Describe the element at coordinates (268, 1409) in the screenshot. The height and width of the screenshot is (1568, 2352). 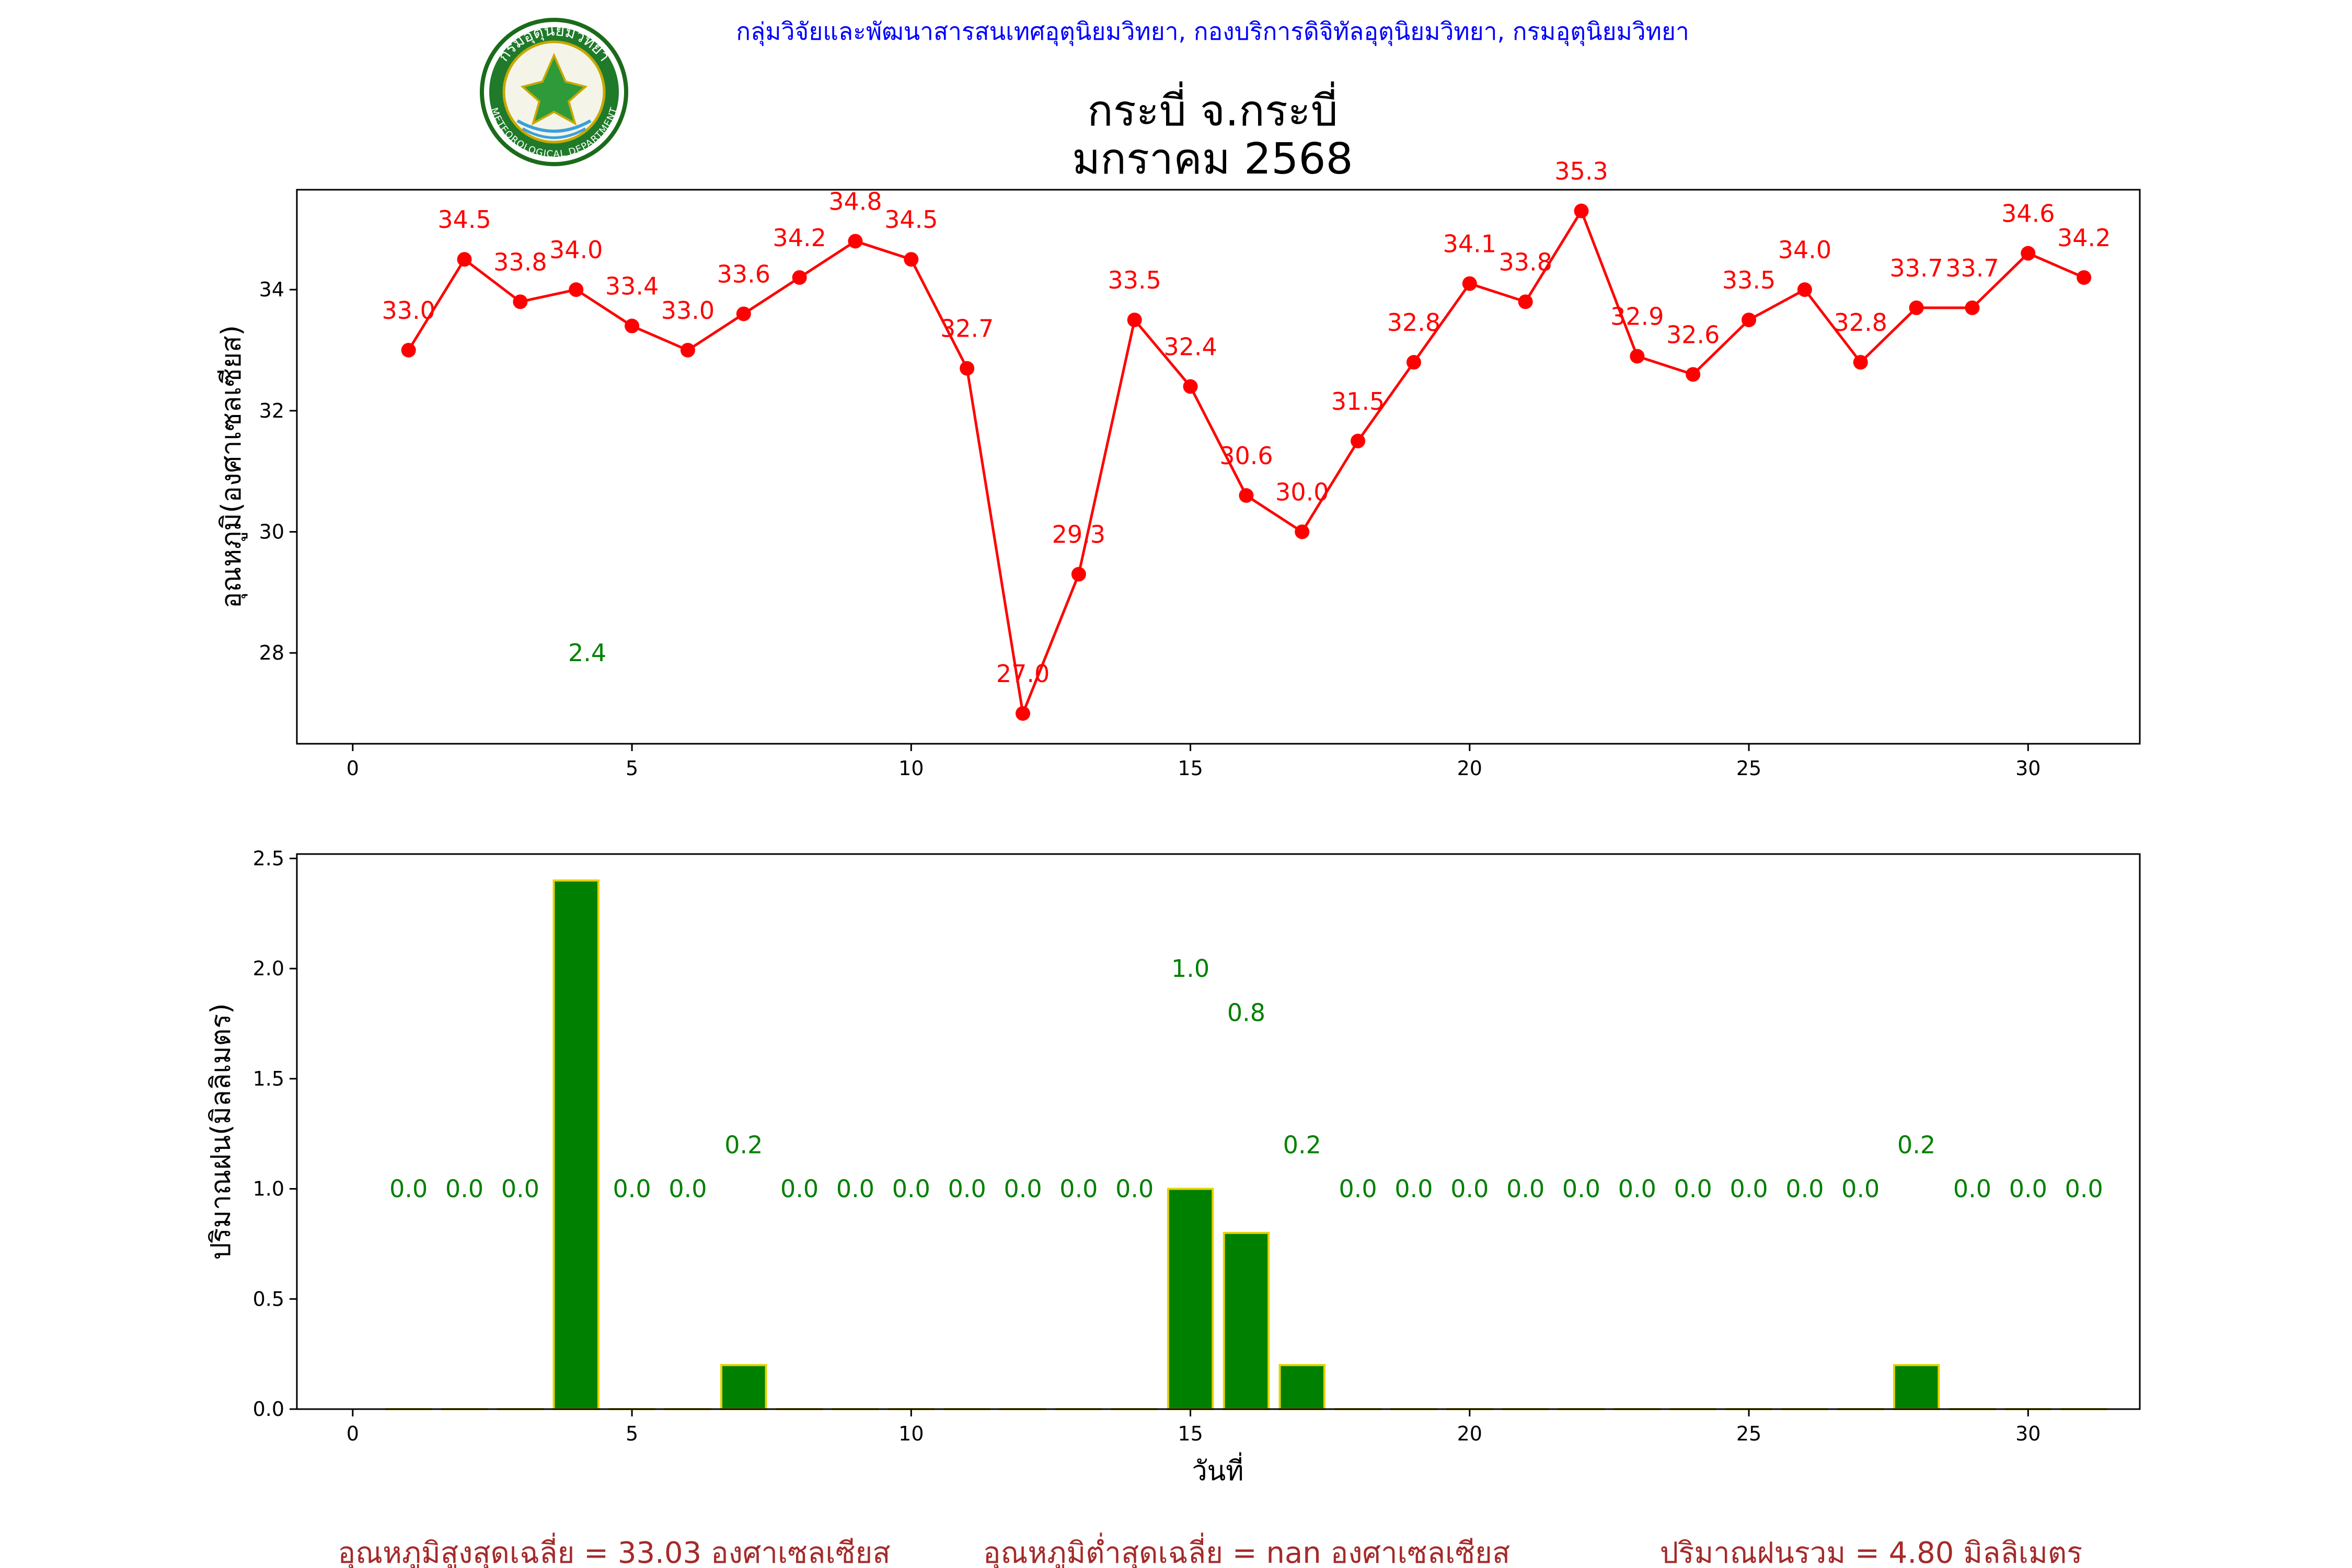
I see `rainfall-y-tick-label: 0.0` at that location.